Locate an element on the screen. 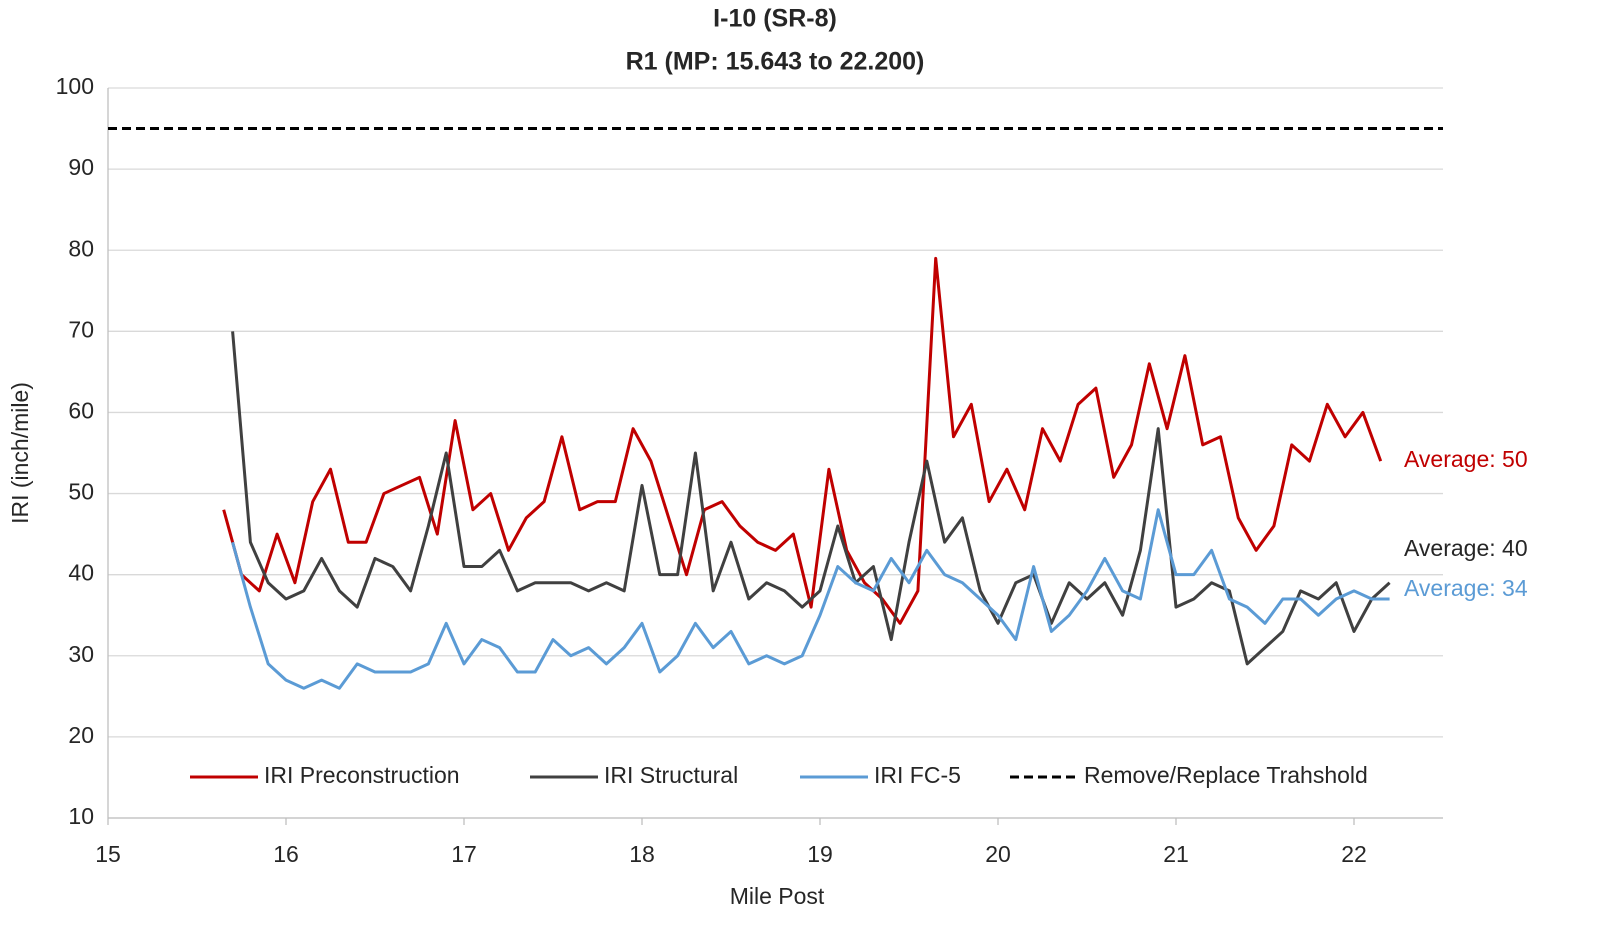  x-tick-label: 17 is located at coordinates (464, 854).